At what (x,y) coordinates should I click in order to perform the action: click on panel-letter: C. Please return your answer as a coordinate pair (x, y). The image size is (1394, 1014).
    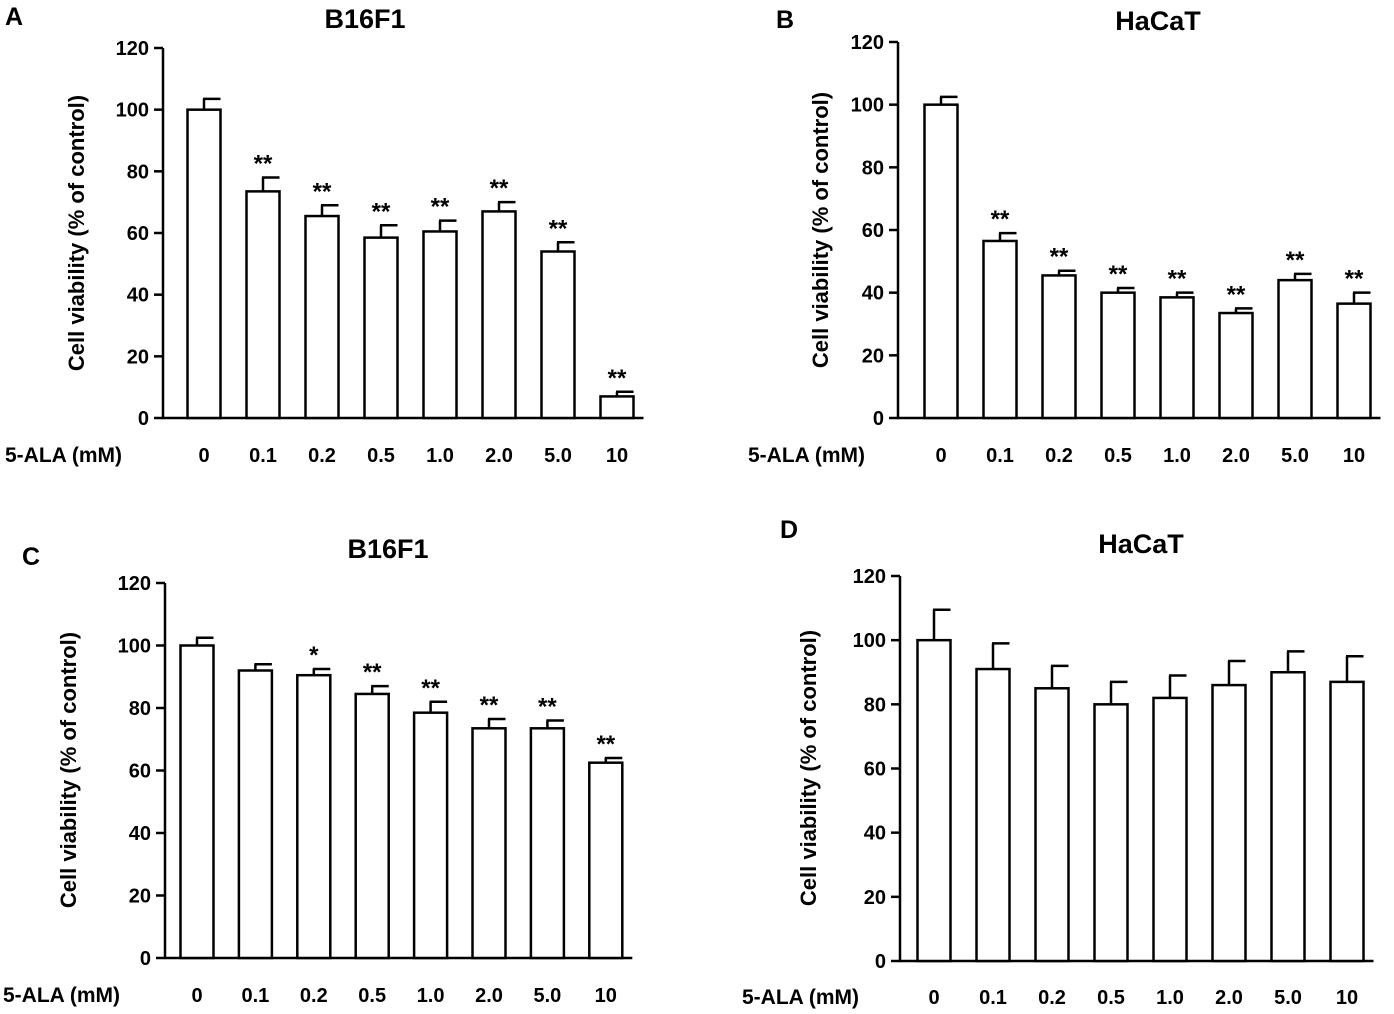
    Looking at the image, I should click on (31, 557).